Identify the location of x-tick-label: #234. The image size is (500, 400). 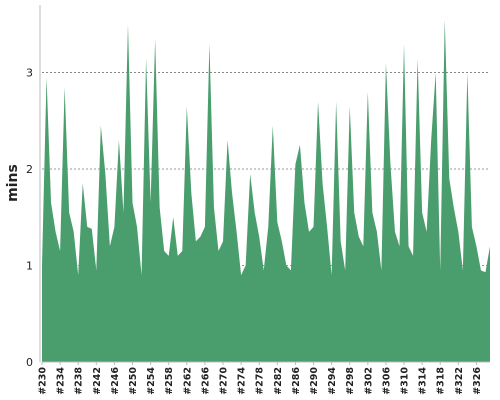
(61, 381).